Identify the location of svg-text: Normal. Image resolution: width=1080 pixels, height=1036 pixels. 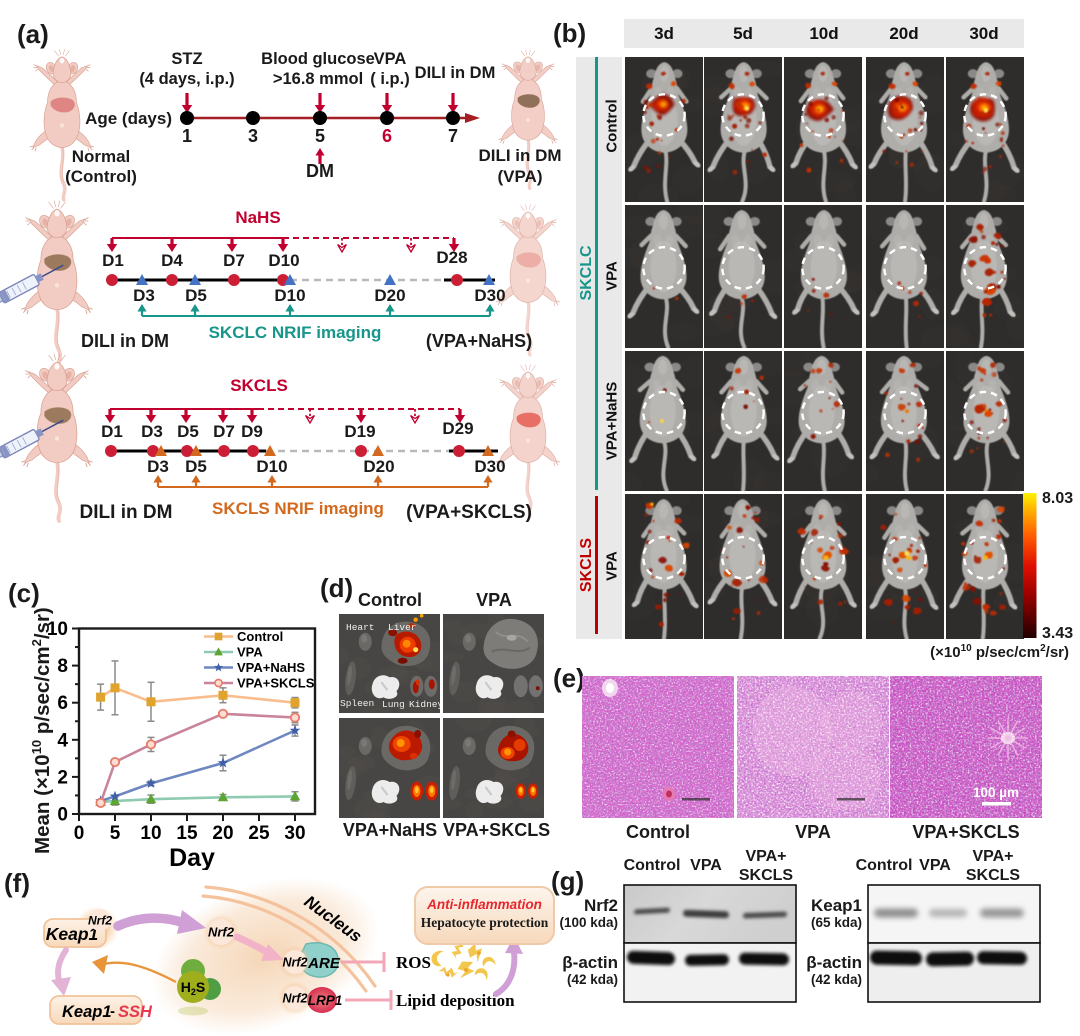
(101, 156).